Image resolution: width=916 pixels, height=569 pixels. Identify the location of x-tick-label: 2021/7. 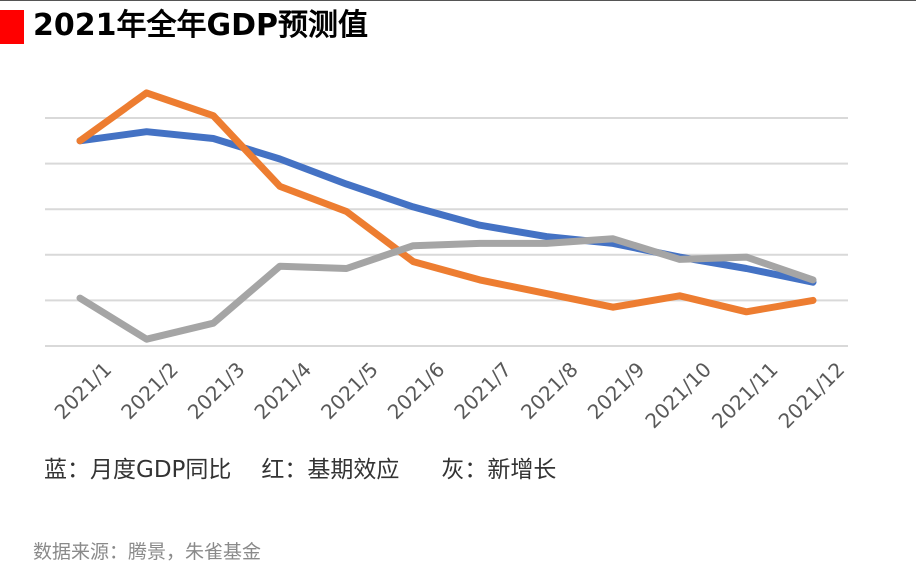
(482, 390).